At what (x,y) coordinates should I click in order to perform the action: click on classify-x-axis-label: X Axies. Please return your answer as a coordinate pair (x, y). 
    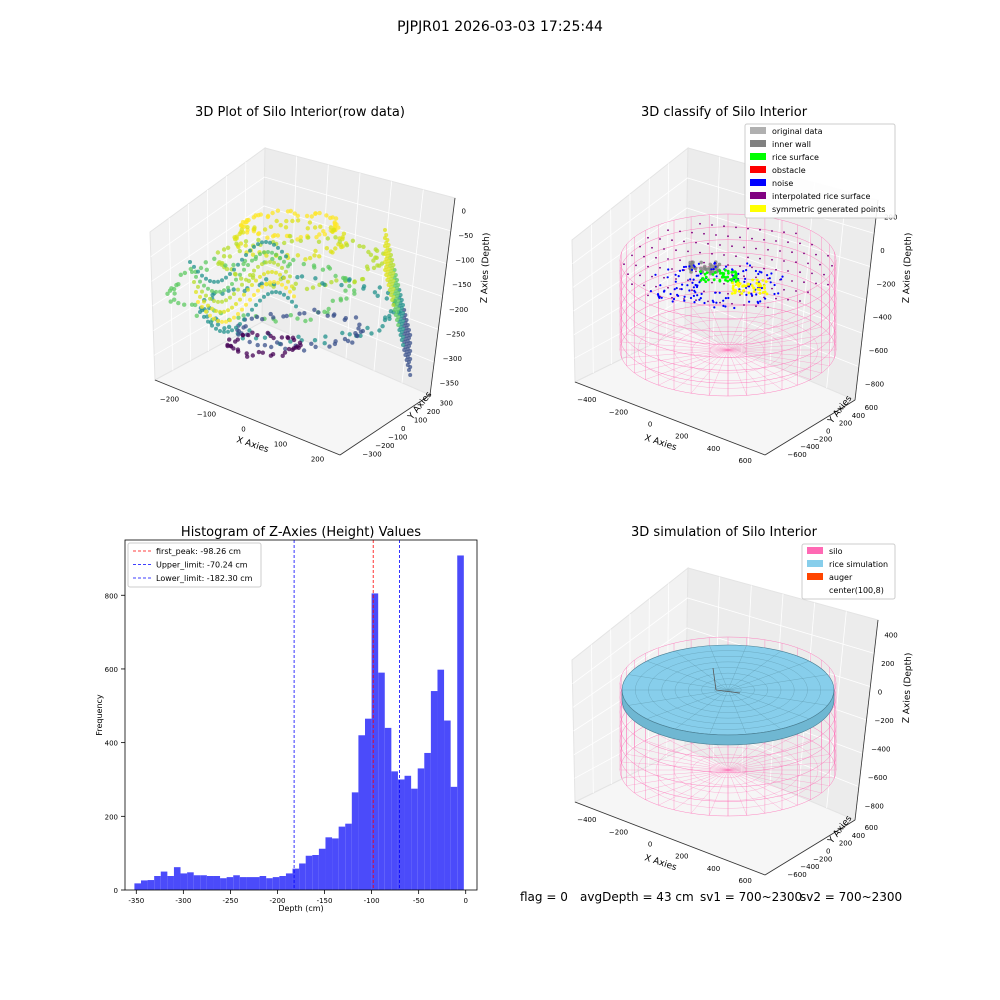
    Looking at the image, I should click on (660, 443).